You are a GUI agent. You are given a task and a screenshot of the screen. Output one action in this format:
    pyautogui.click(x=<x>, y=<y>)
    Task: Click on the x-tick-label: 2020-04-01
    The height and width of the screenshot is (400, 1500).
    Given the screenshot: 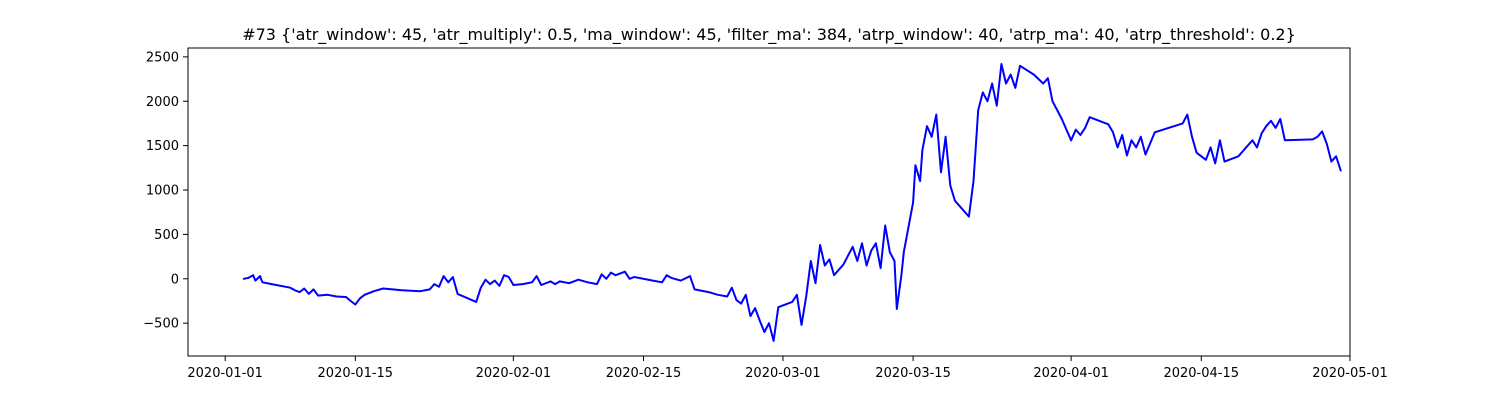 What is the action you would take?
    pyautogui.click(x=1071, y=373)
    